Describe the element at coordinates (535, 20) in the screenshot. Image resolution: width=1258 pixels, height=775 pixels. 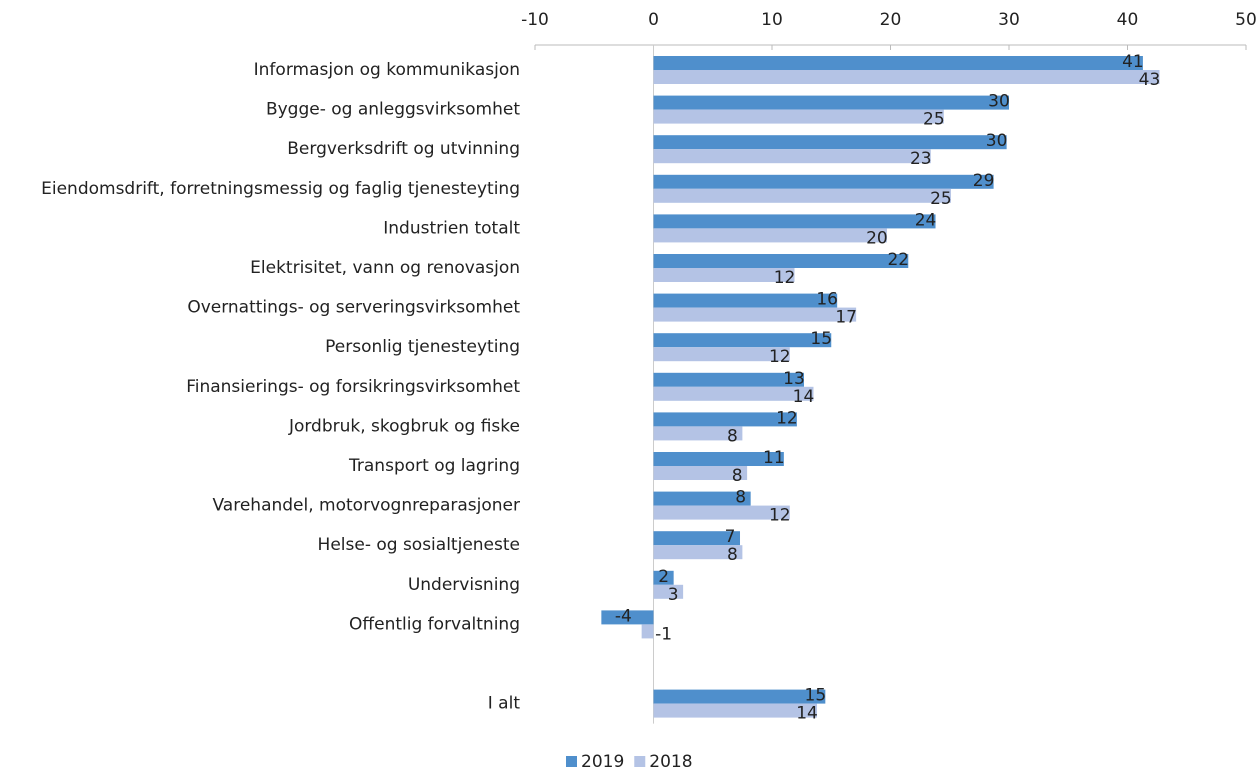
I see `x-tick-label: -10` at that location.